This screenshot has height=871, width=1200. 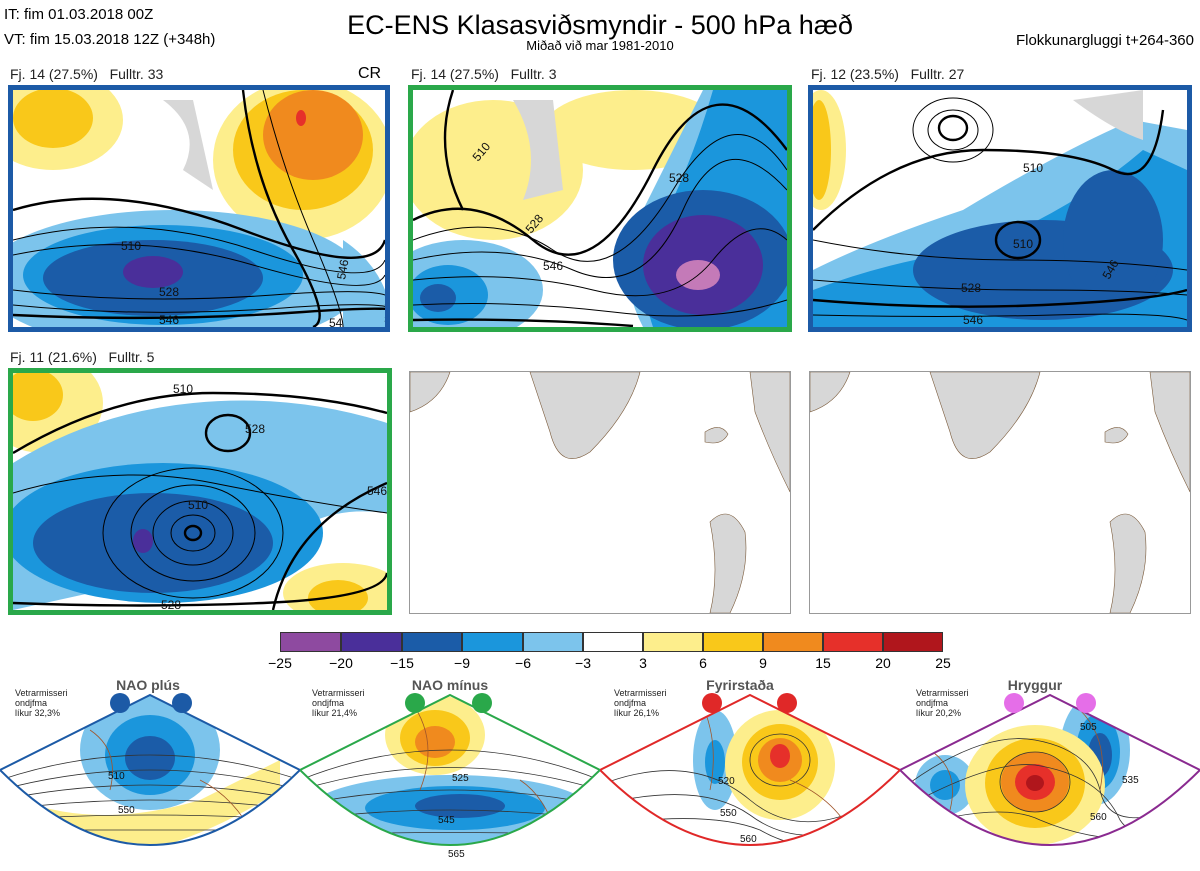 I want to click on contour-label: 525, so click(x=460, y=778).